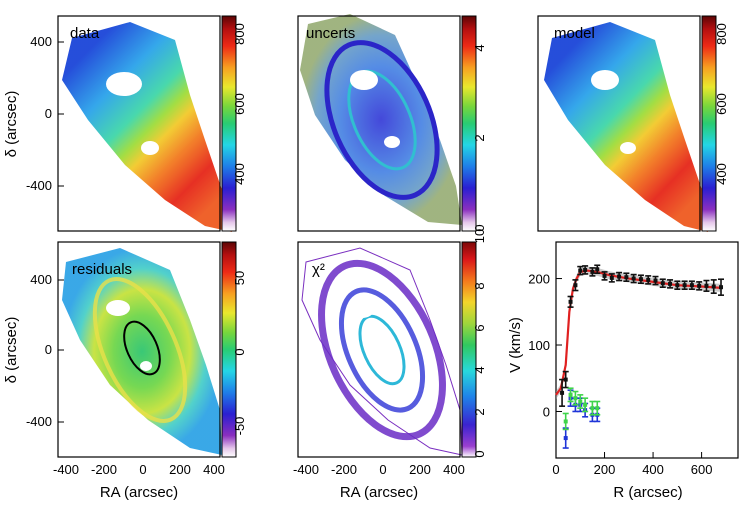 The height and width of the screenshot is (507, 747). What do you see at coordinates (147, 127) in the screenshot?
I see `galaxy-velocity-field` at bounding box center [147, 127].